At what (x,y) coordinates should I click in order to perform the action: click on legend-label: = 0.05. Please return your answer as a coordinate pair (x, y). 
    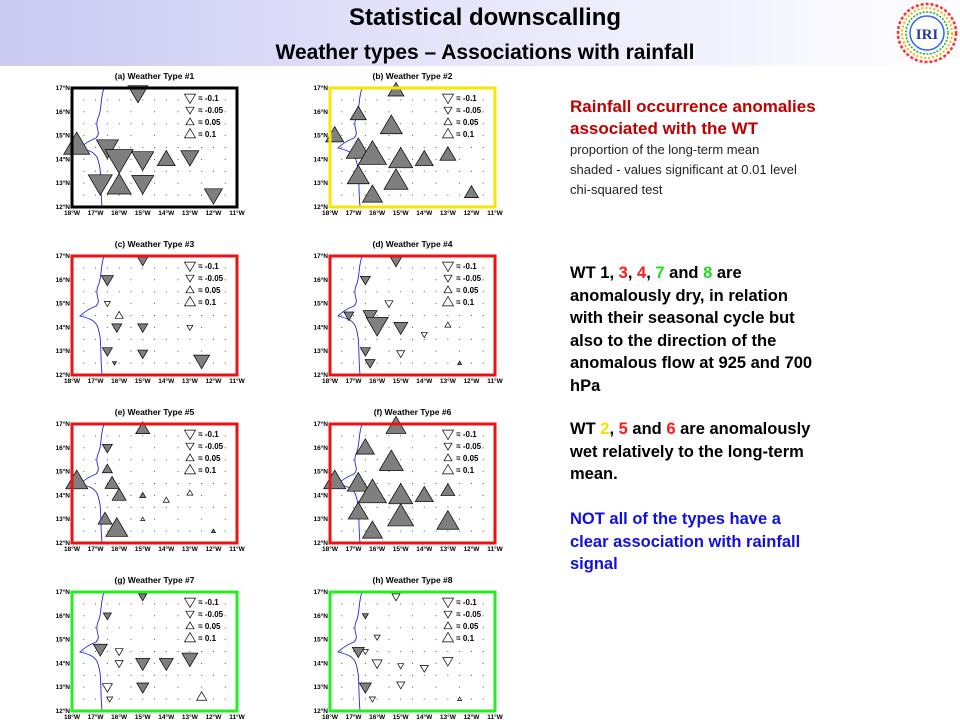
    Looking at the image, I should click on (209, 290).